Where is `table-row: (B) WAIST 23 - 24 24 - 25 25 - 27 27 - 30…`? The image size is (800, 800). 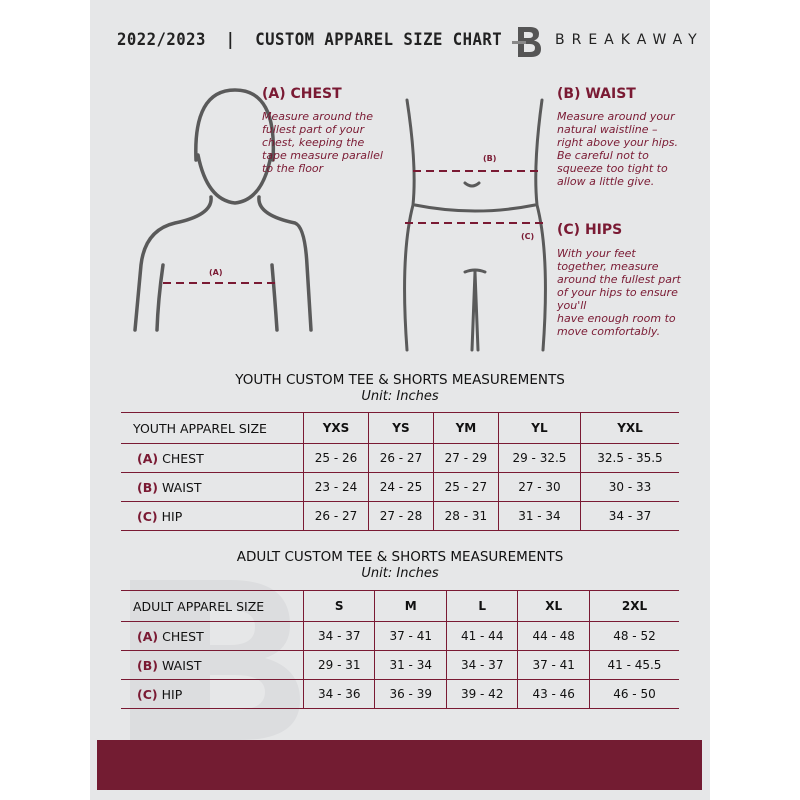
table-row: (B) WAIST 23 - 24 24 - 25 25 - 27 27 - 30… is located at coordinates (400, 487).